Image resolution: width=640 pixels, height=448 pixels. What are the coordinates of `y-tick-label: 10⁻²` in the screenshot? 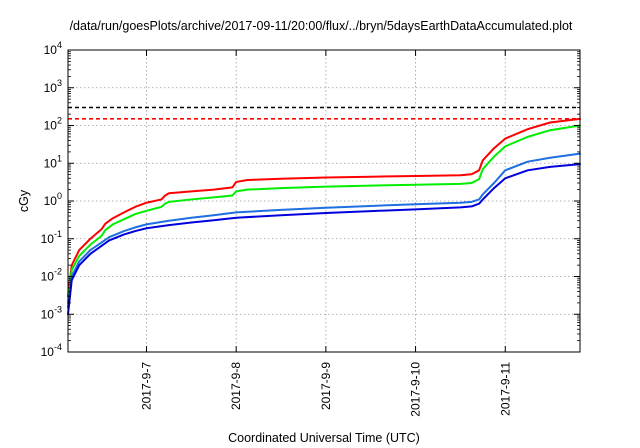 It's located at (51, 275).